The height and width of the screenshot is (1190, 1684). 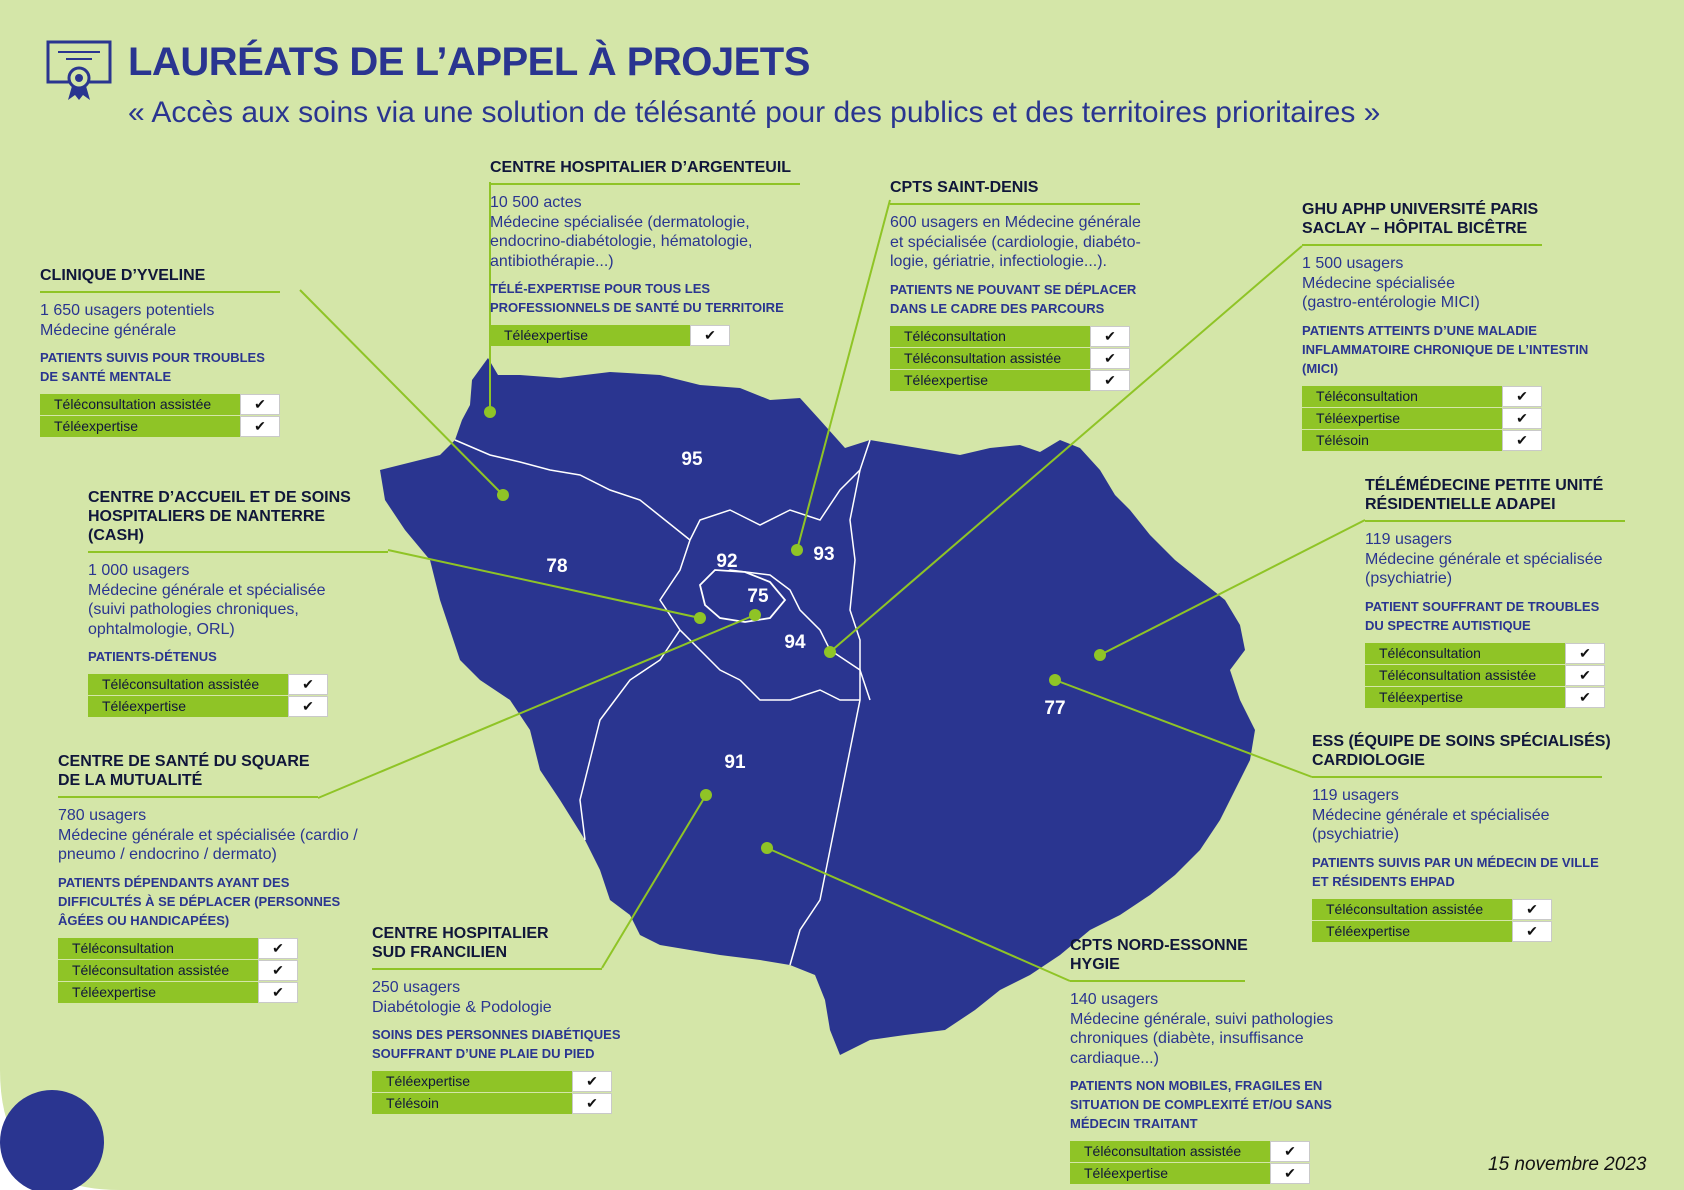 What do you see at coordinates (152, 357) in the screenshot?
I see `target-line: PATIENTS SUIVIS POUR TROUBLES` at bounding box center [152, 357].